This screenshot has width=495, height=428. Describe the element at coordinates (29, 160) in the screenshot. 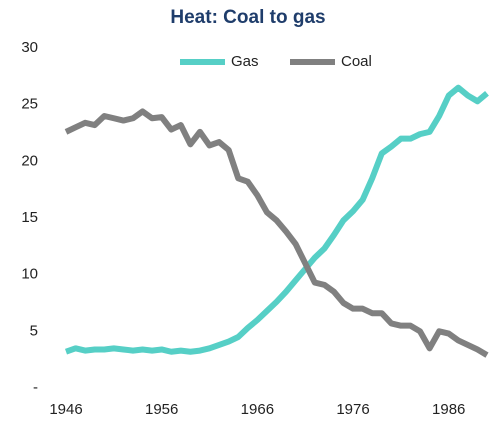

I see `y-tick-label: 20` at that location.